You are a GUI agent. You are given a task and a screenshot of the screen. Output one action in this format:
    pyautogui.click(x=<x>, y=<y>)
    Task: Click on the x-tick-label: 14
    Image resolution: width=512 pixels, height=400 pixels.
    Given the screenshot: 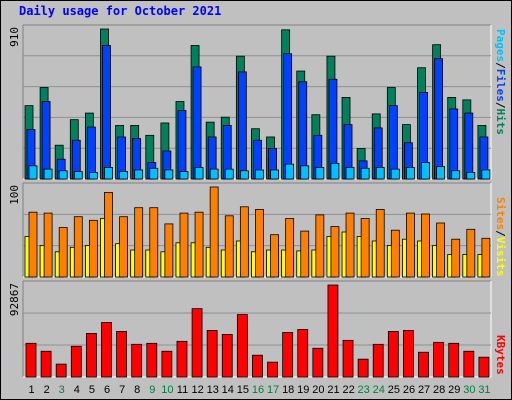 What is the action you would take?
    pyautogui.click(x=228, y=390)
    